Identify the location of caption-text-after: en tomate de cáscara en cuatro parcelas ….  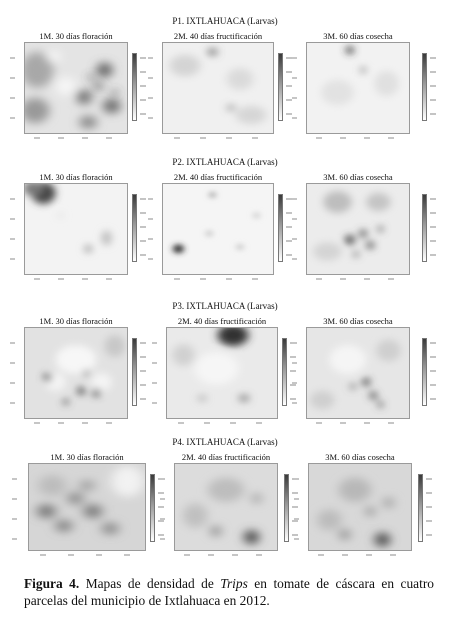
(229, 592).